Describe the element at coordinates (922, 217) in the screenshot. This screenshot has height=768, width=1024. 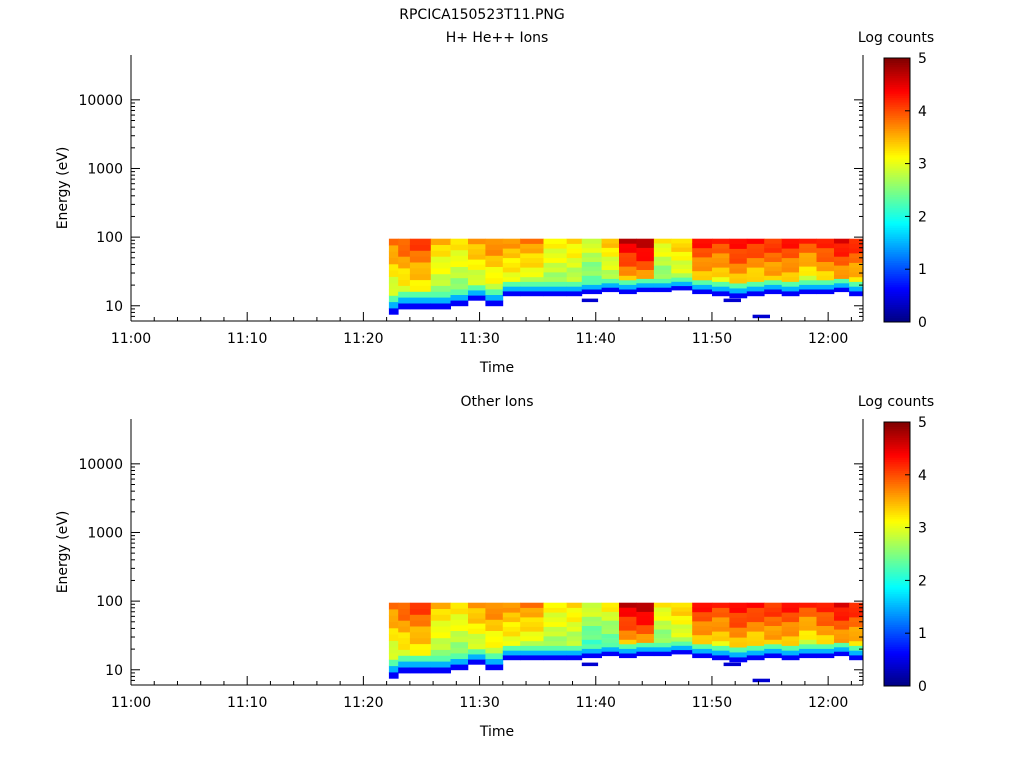
I see `colorbar-tick-label: 2` at that location.